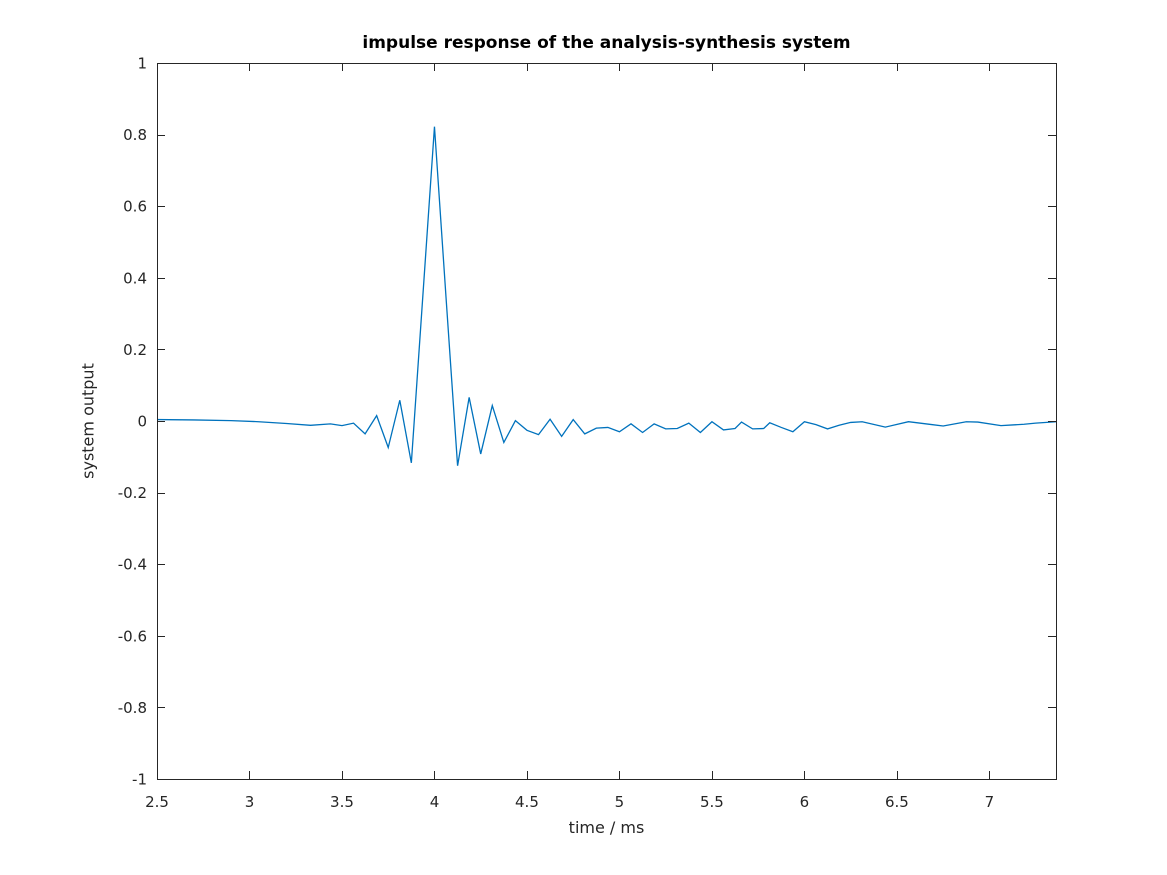 The image size is (1167, 875). Describe the element at coordinates (712, 802) in the screenshot. I see `x-tick-label: 5.5` at that location.